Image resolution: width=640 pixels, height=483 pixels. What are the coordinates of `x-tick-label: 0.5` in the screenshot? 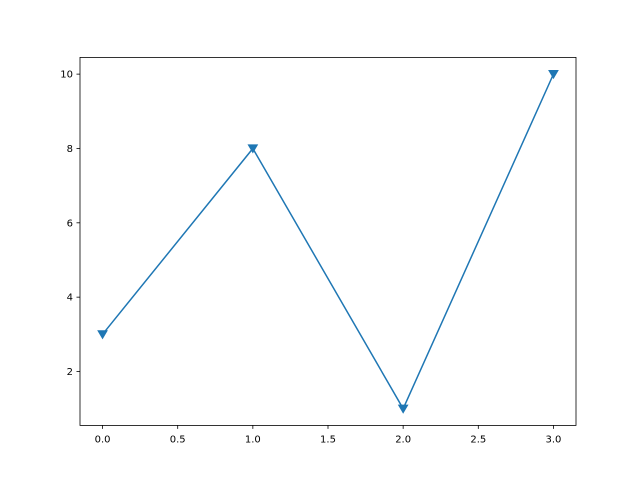 It's located at (178, 439).